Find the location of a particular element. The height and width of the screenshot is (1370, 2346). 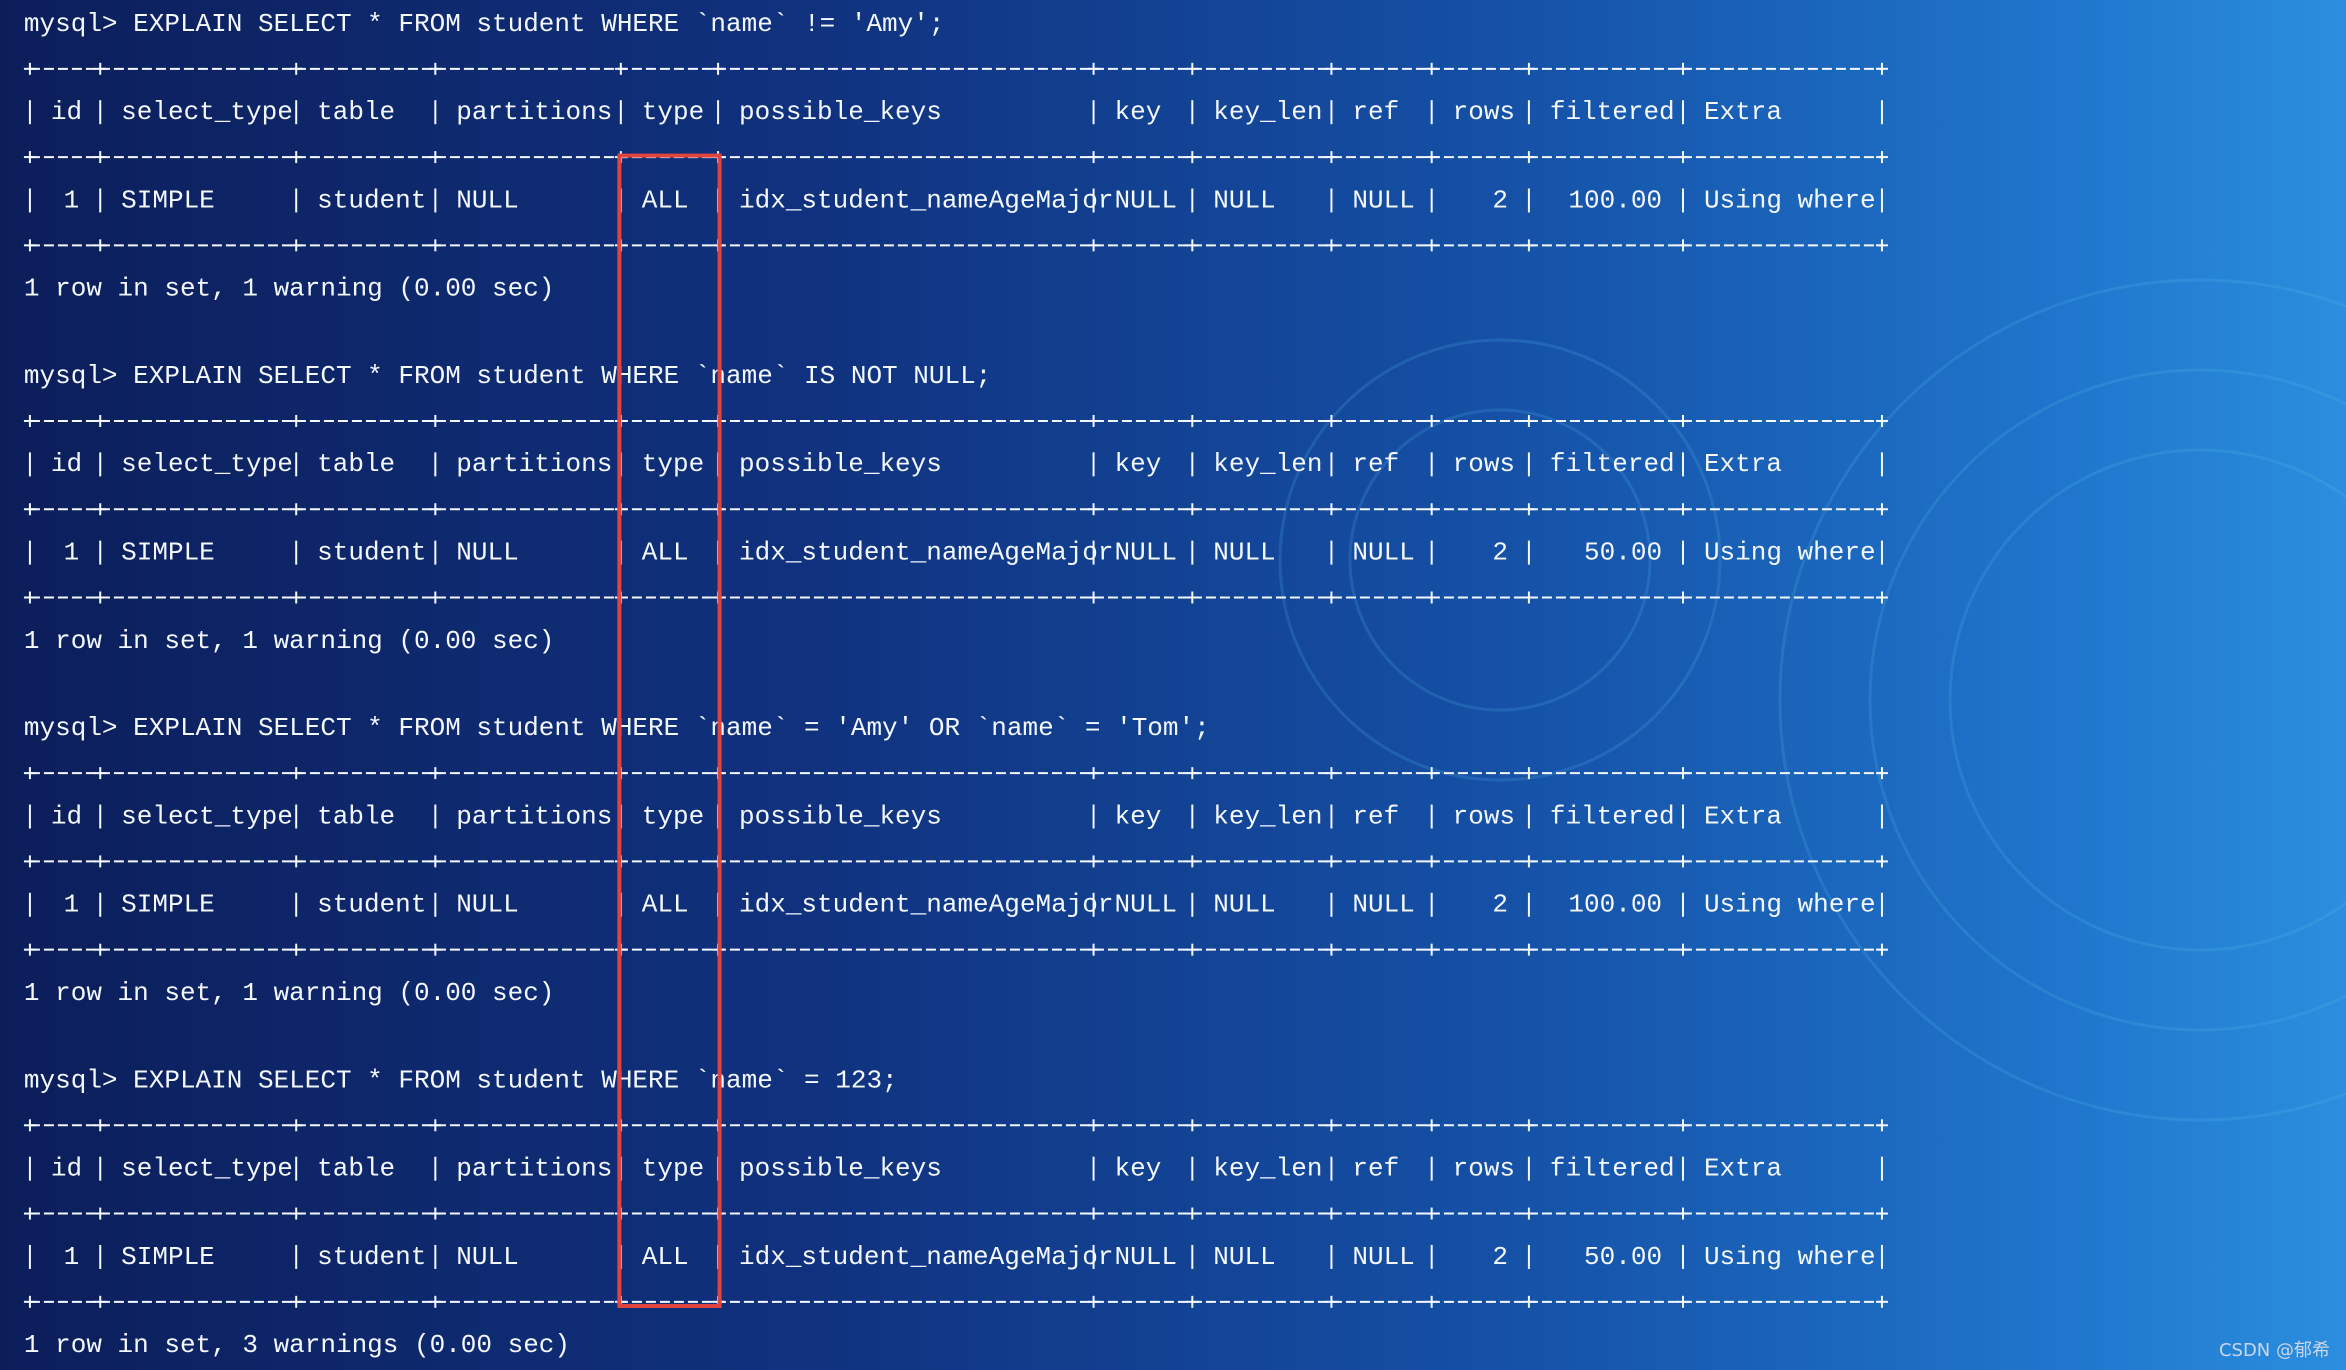

watermark: CSDN @郁希 is located at coordinates (2274, 1350).